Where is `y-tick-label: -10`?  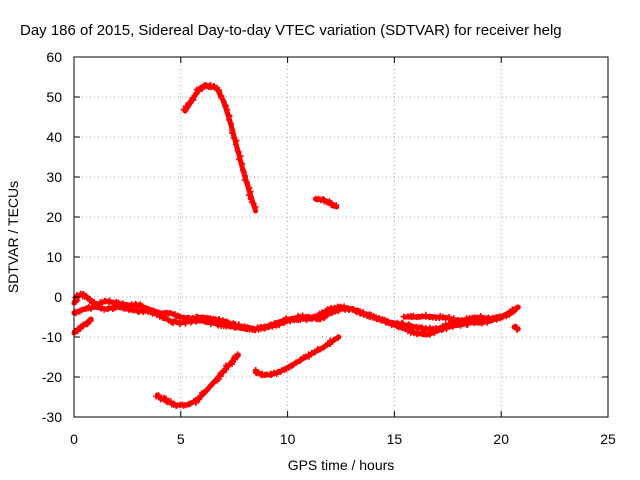
y-tick-label: -10 is located at coordinates (52, 337).